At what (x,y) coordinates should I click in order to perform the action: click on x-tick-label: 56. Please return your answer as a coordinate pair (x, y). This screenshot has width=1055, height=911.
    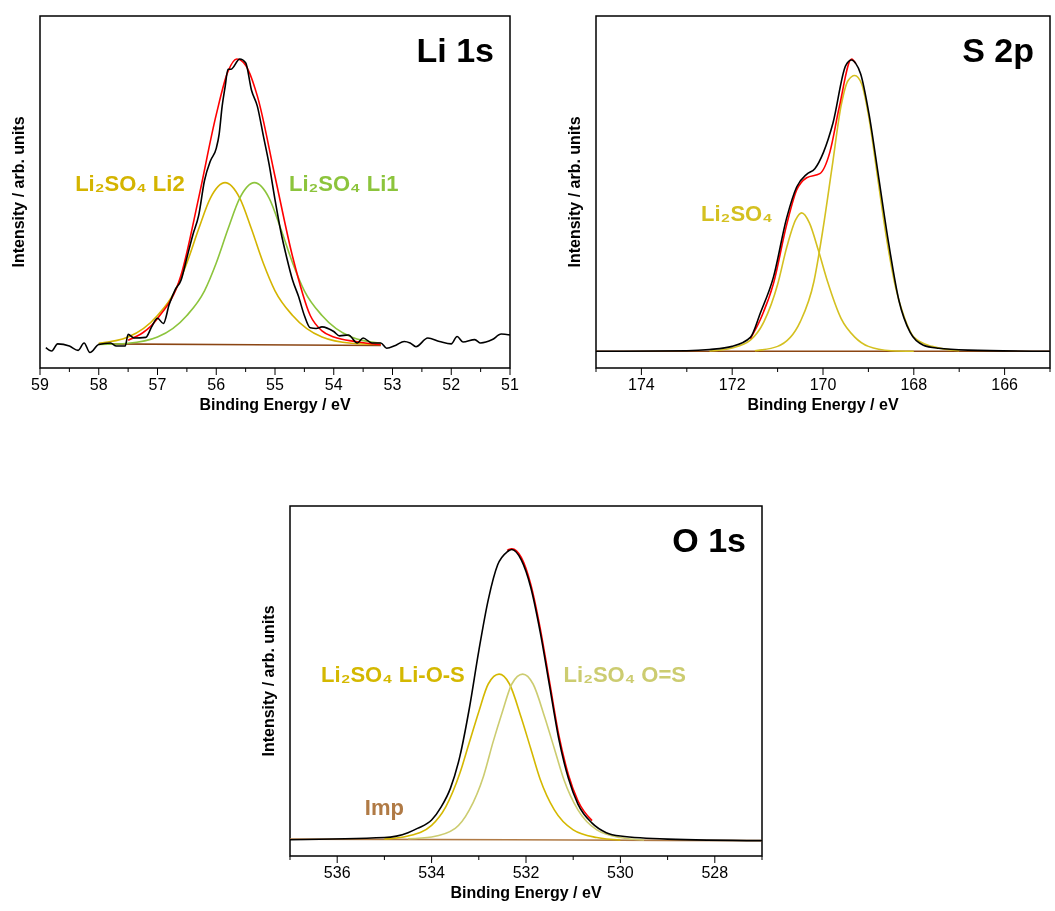
    Looking at the image, I should click on (216, 384).